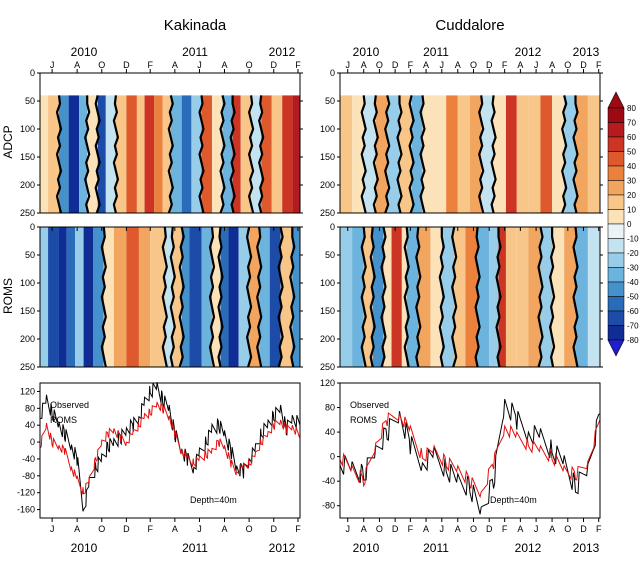 The width and height of the screenshot is (643, 564). I want to click on kakinada-title: Kakinada, so click(195, 25).